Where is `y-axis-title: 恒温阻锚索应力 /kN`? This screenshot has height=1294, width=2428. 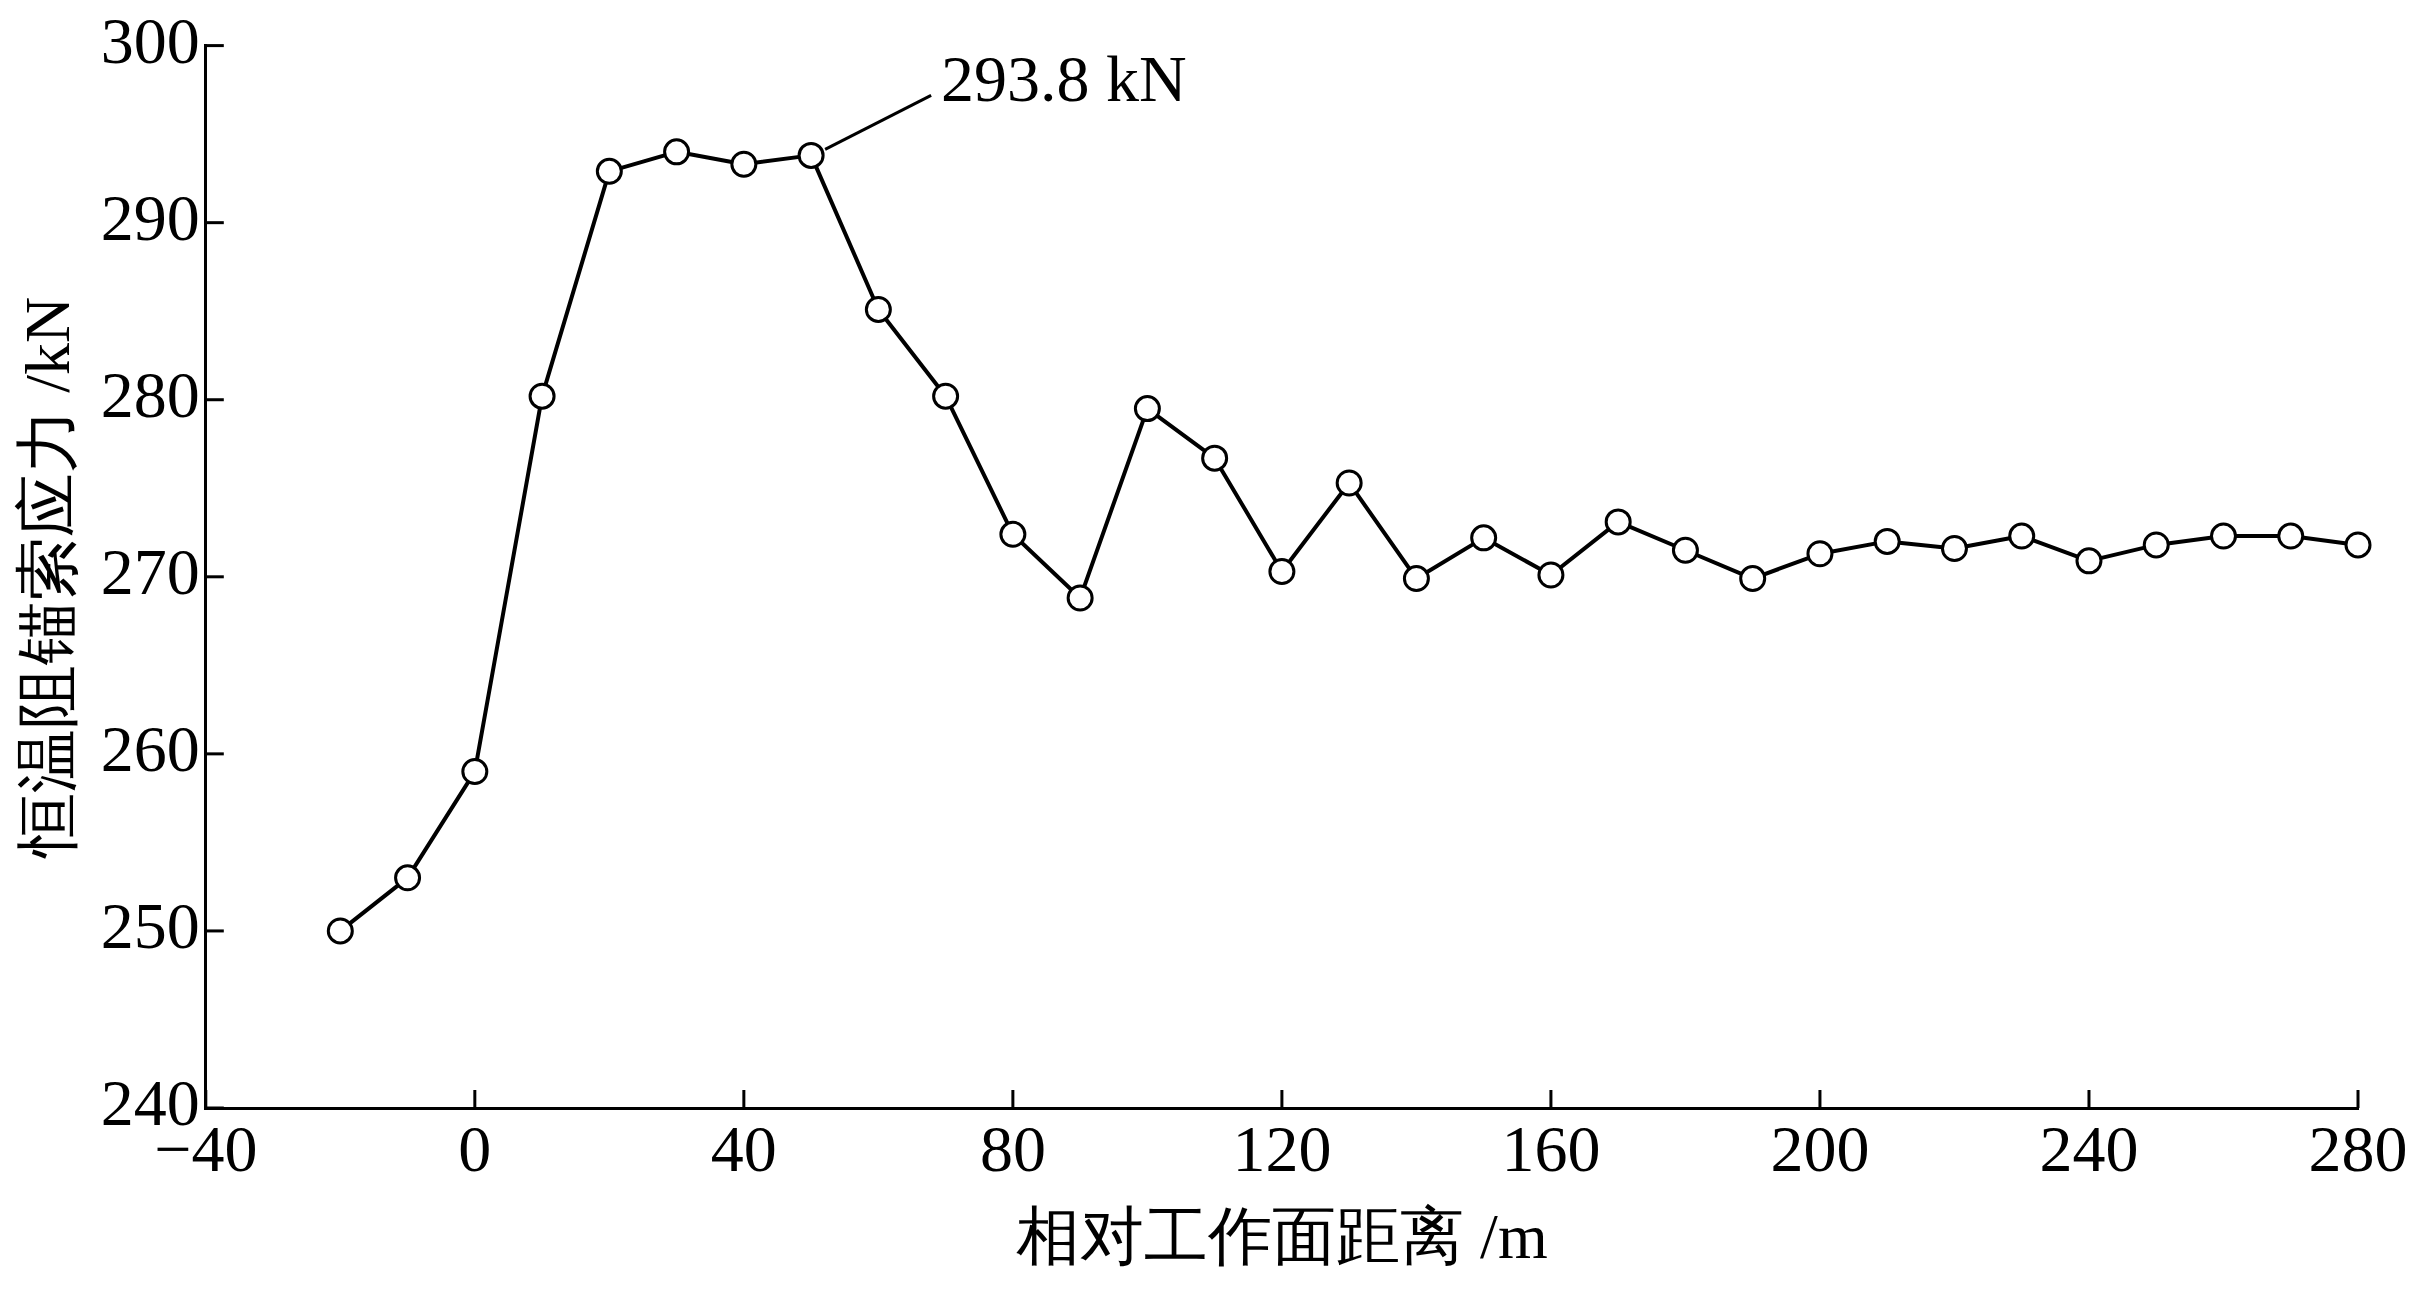
y-axis-title: 恒温阻锚索应力 /kN is located at coordinates (48, 577).